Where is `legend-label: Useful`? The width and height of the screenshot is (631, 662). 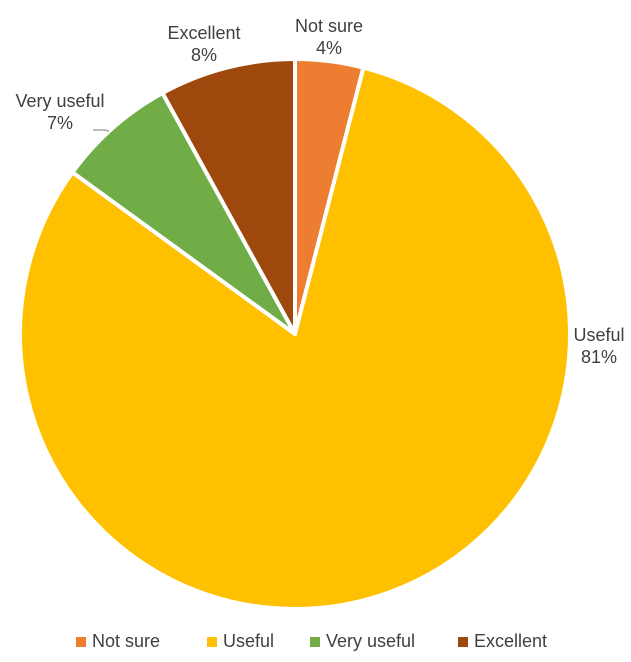 legend-label: Useful is located at coordinates (248, 641).